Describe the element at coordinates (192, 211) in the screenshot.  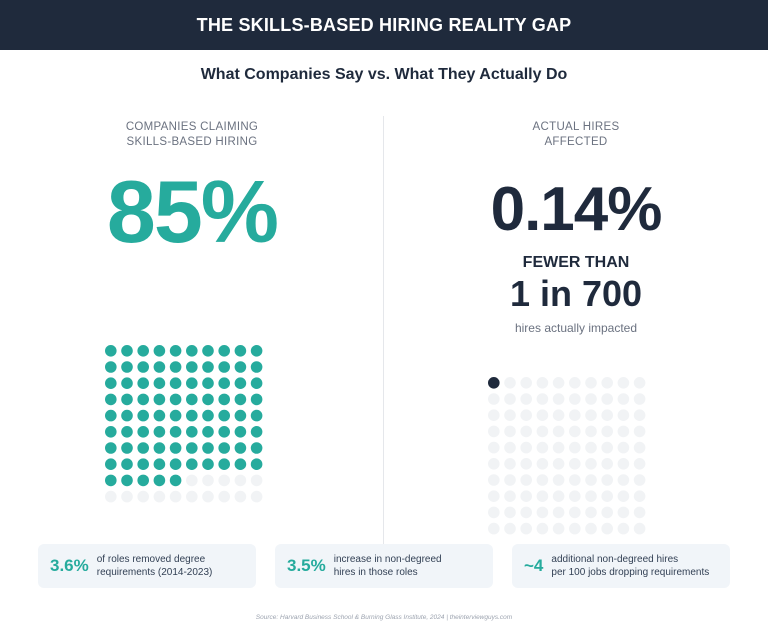
I see `claiming-percentage: 85%` at that location.